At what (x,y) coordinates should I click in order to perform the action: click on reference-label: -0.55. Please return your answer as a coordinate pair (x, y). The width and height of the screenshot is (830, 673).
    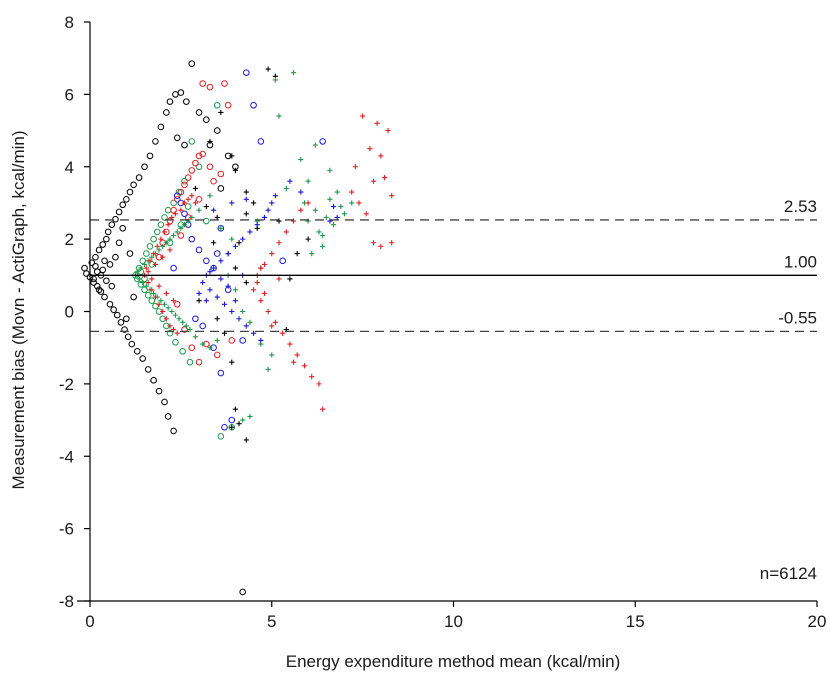
    Looking at the image, I should click on (797, 317).